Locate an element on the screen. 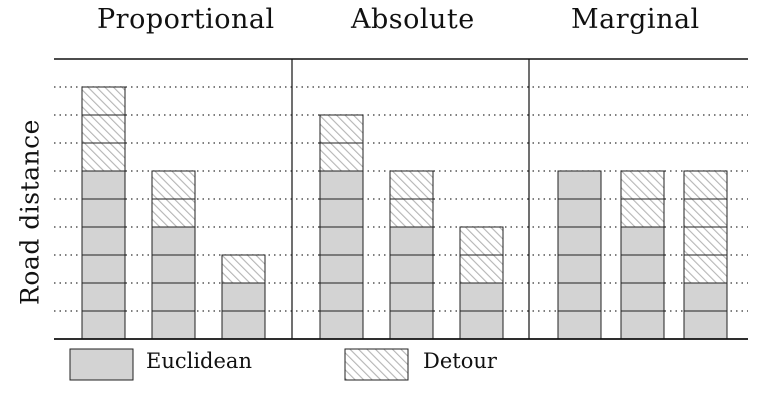 This screenshot has height=400, width=773. legend is located at coordinates (239, 364).